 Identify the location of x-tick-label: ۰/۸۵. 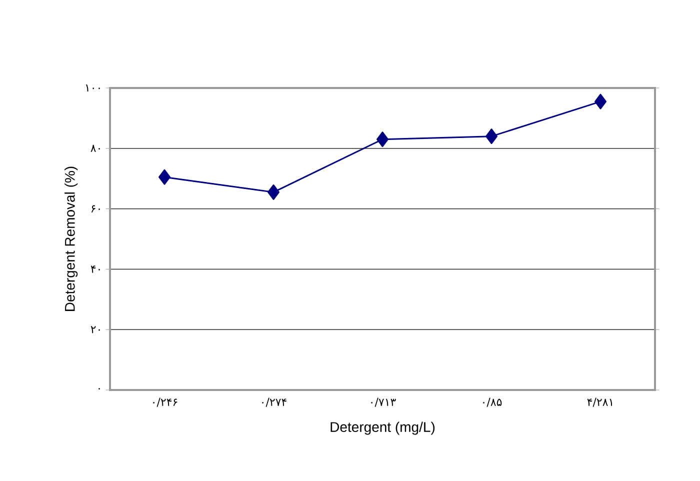
(492, 402).